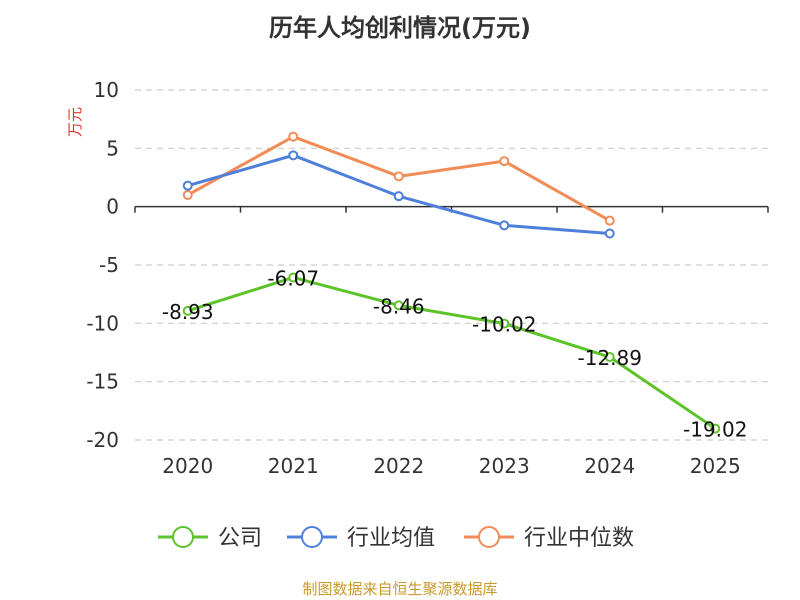 The width and height of the screenshot is (800, 600). Describe the element at coordinates (102, 440) in the screenshot. I see `y-tick-label: -20` at that location.